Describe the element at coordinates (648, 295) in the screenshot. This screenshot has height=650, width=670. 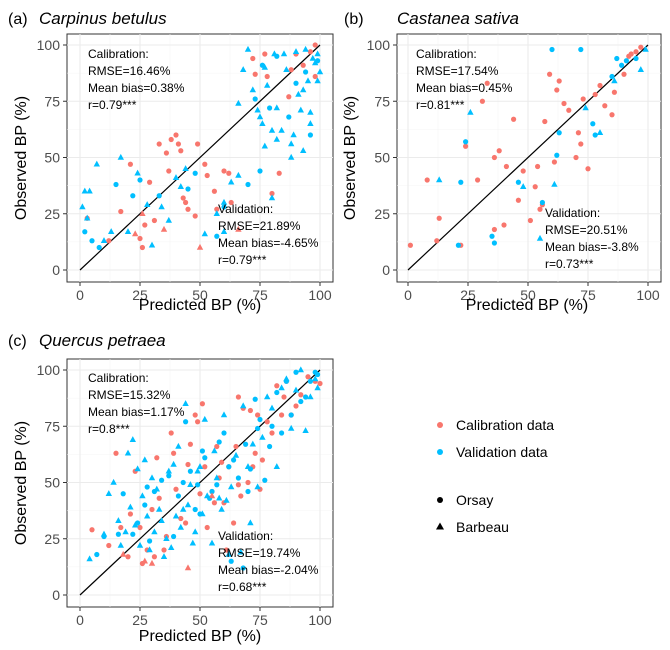
I see `panel-b-x-tick-label: 100` at that location.